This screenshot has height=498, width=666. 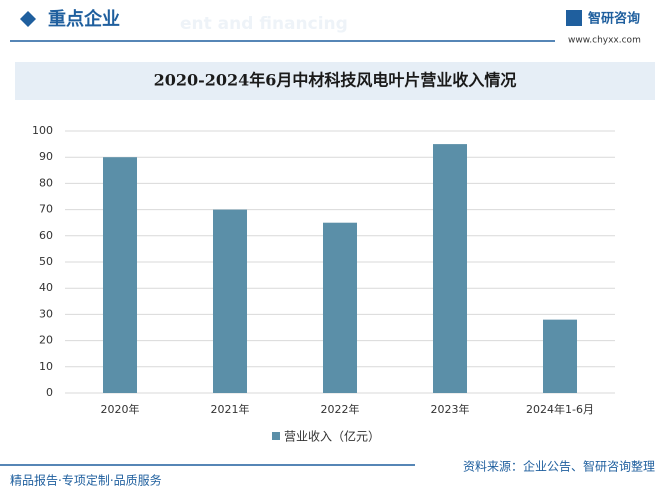 I want to click on y-tick-label: 60, so click(x=46, y=235).